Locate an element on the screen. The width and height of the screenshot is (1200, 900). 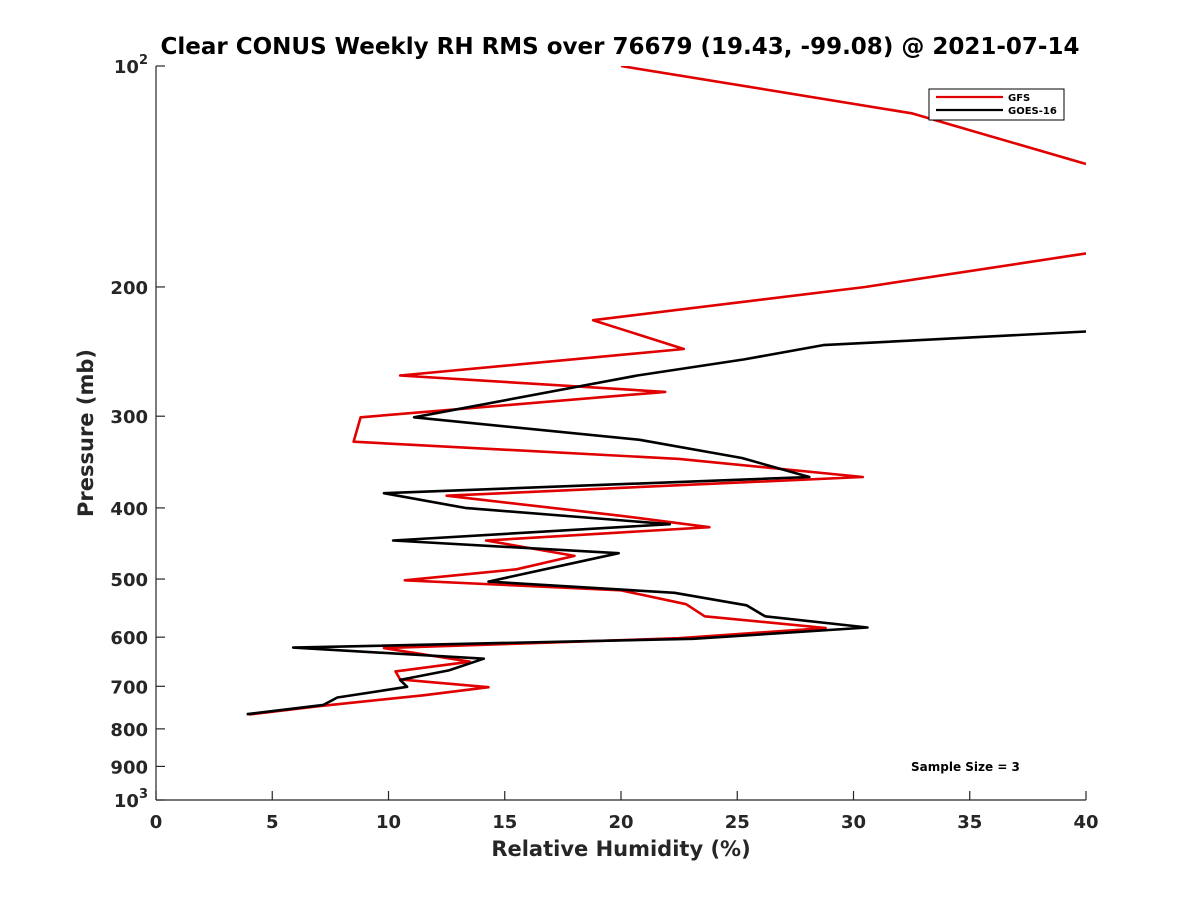
y-tick-label: 400 is located at coordinates (129, 509).